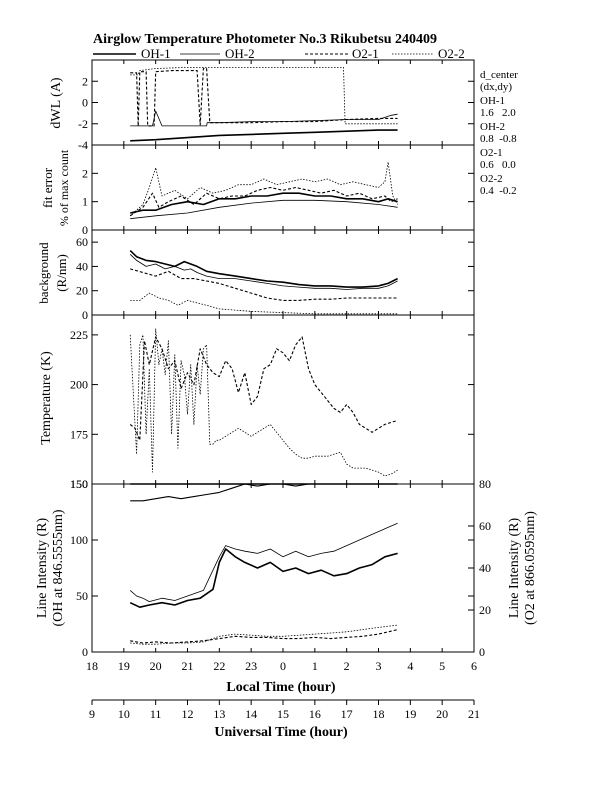 The height and width of the screenshot is (792, 612). What do you see at coordinates (85, 81) in the screenshot?
I see `y-tick-label-dwl: 2` at bounding box center [85, 81].